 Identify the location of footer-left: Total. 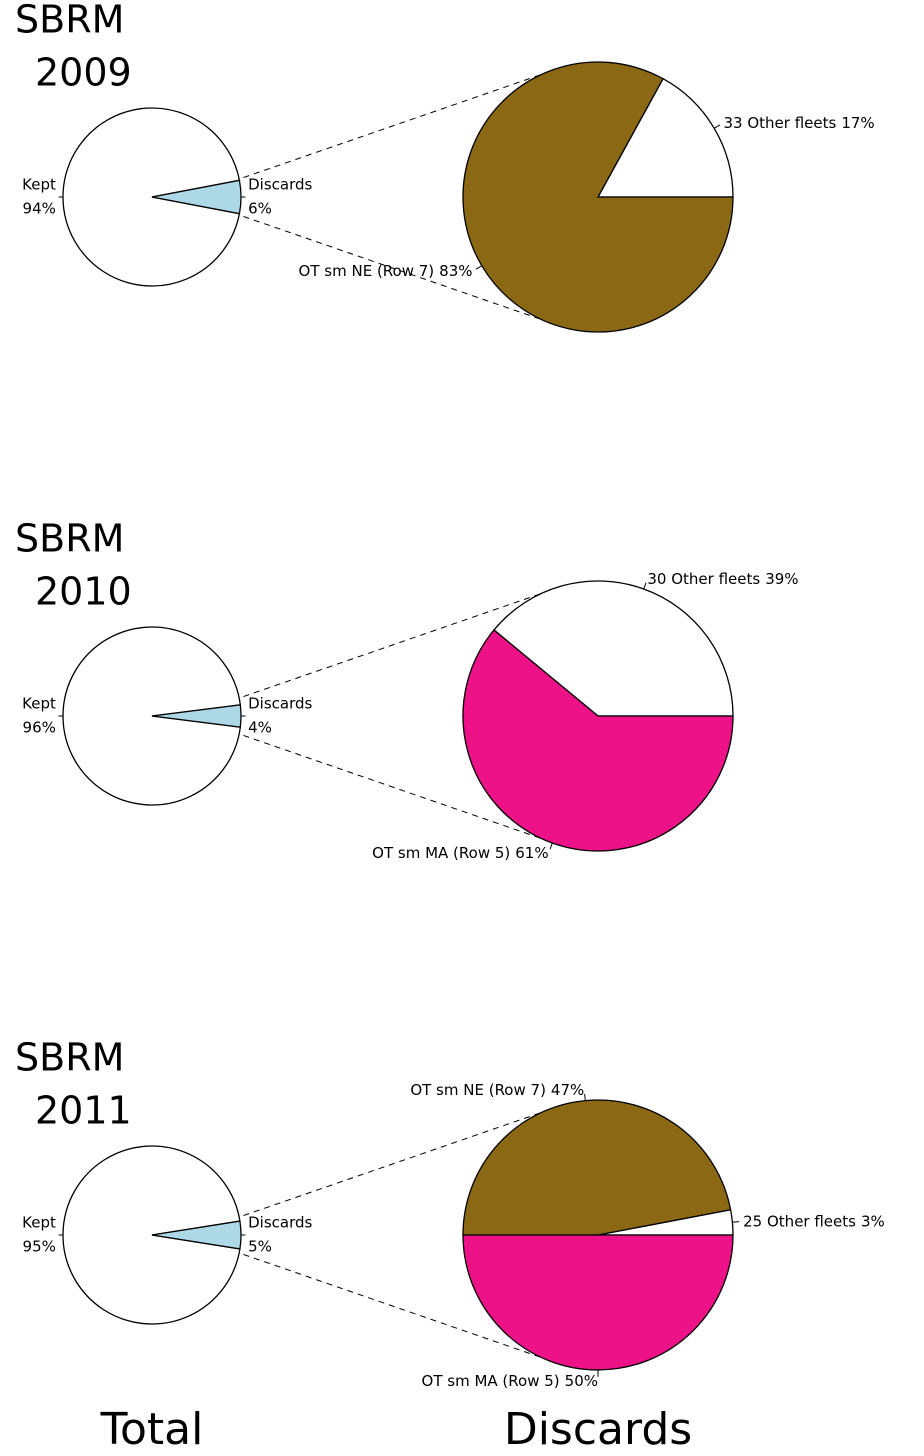
(152, 1429).